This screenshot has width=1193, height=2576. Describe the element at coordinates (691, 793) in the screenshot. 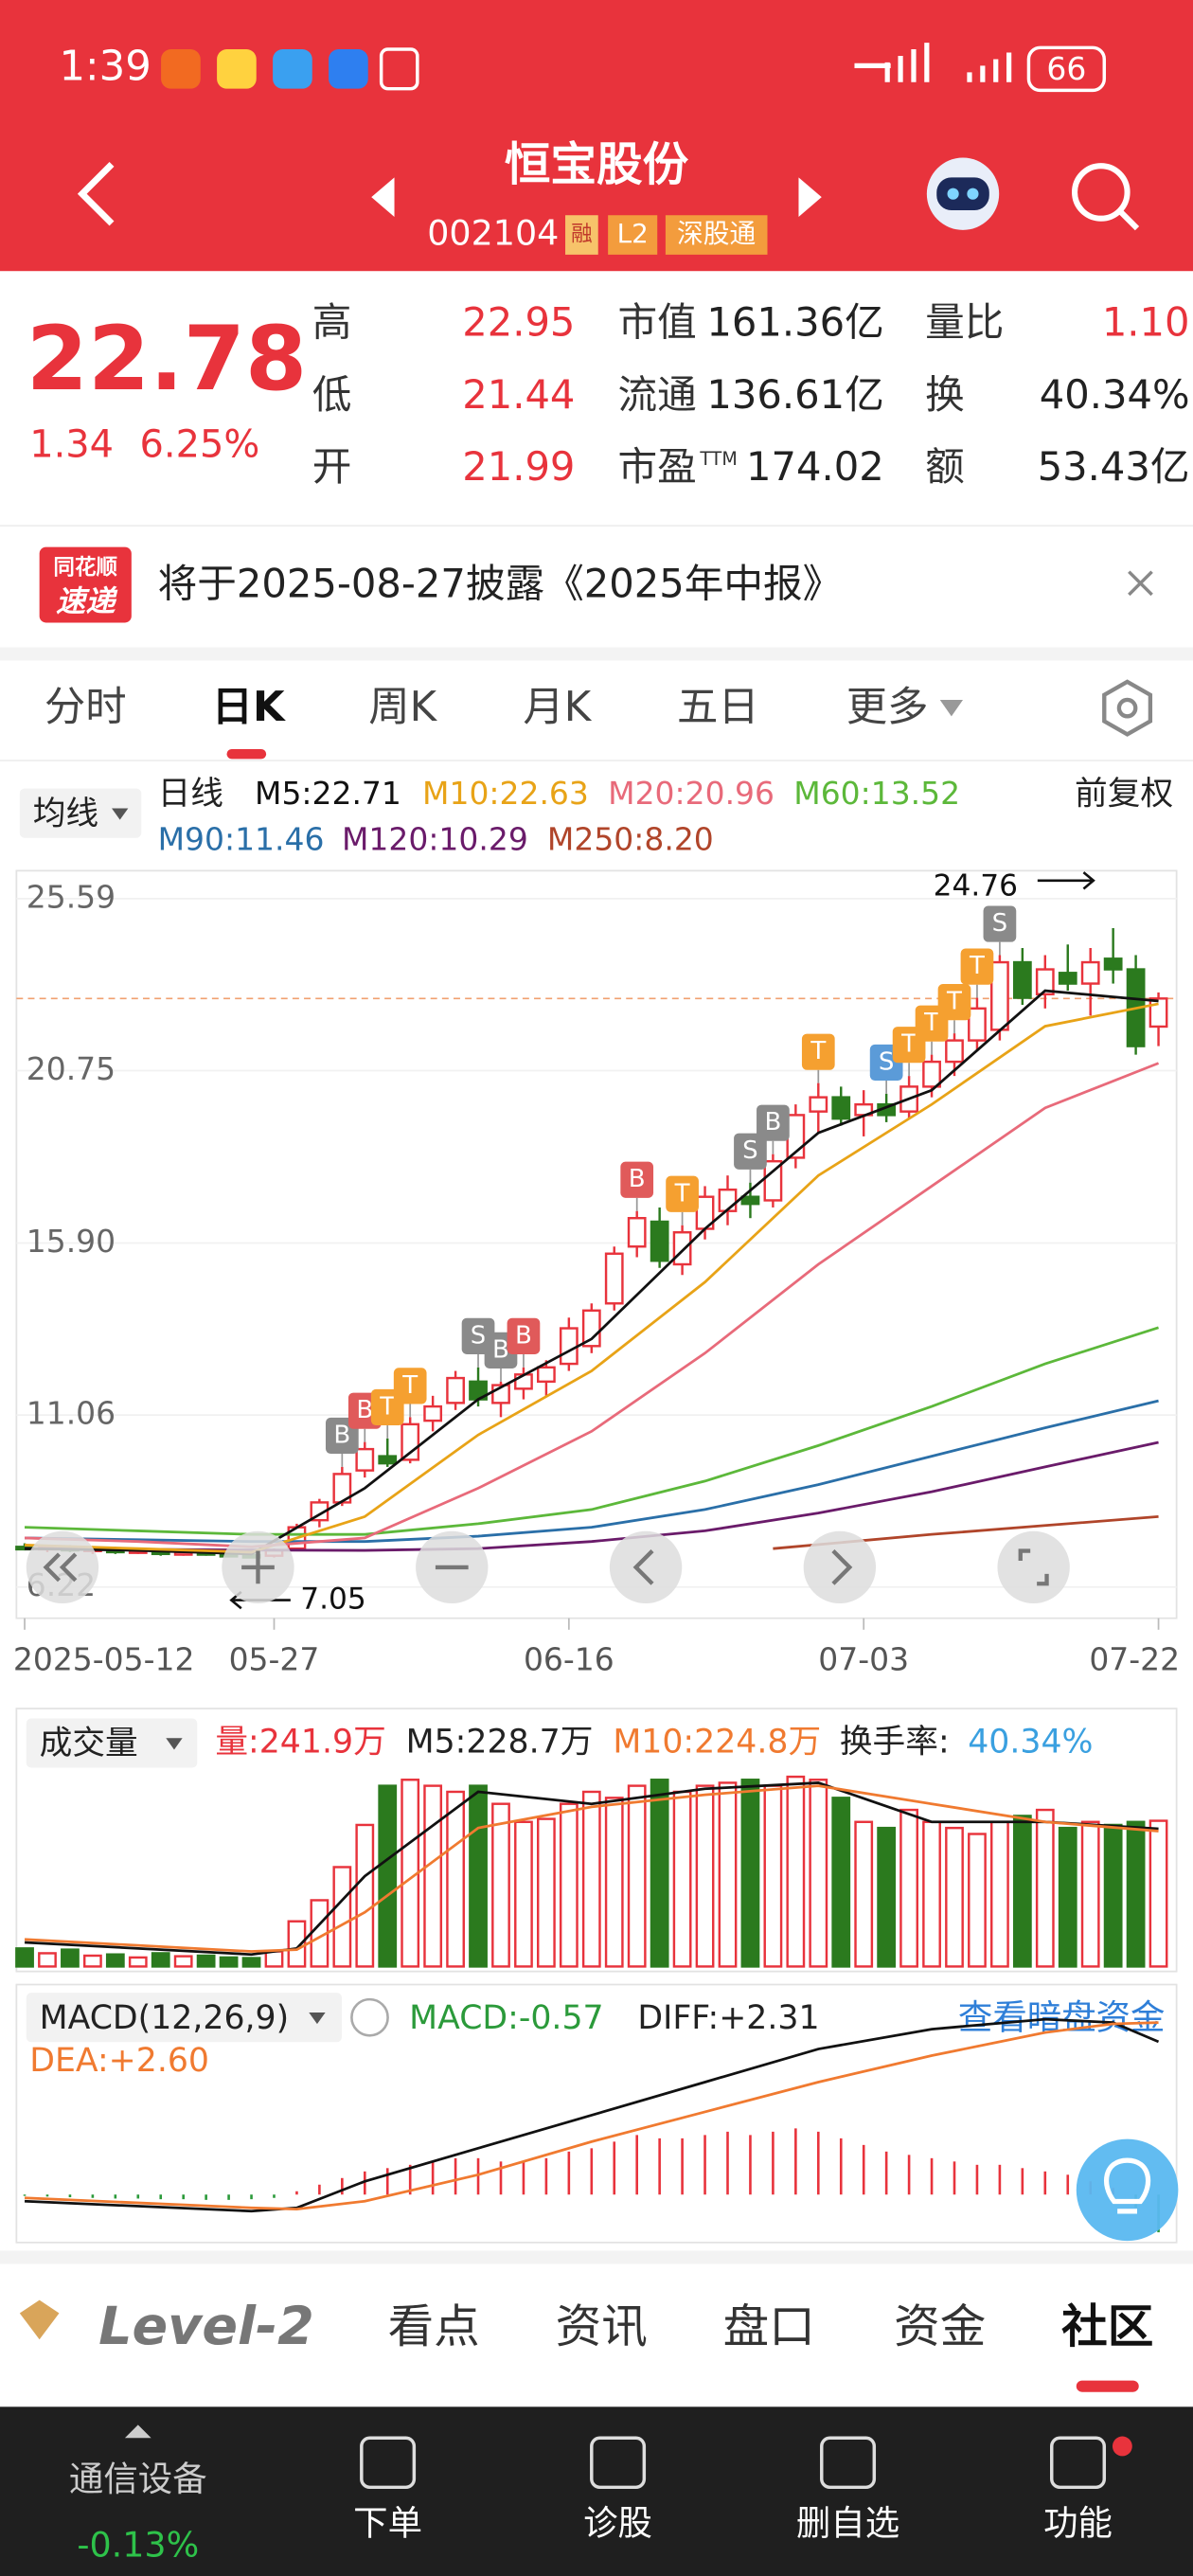

I see `ma-legend-item: M20:20.96` at that location.